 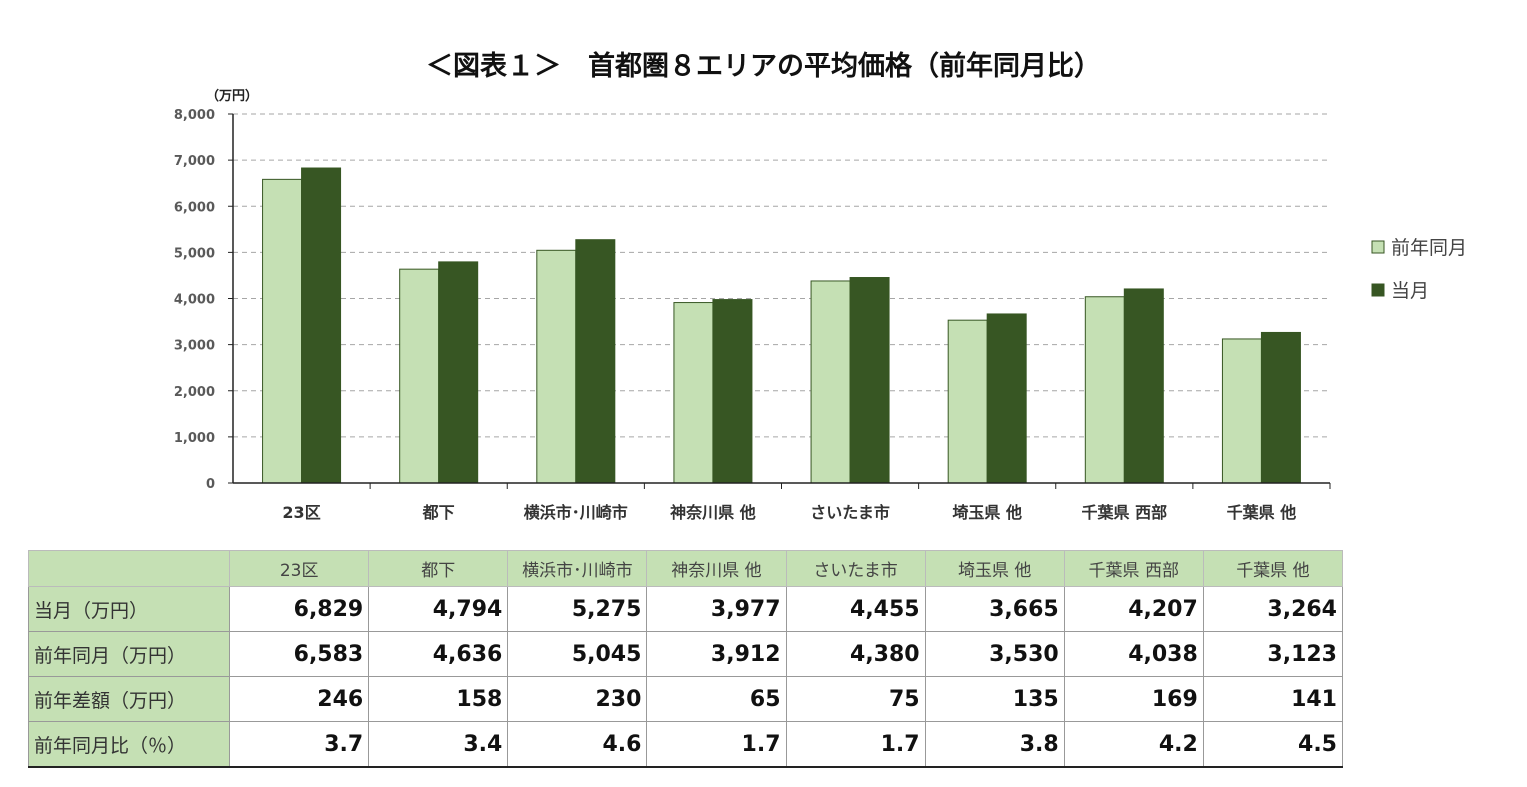 What do you see at coordinates (299, 744) in the screenshot?
I see `table-cell: 3.7` at bounding box center [299, 744].